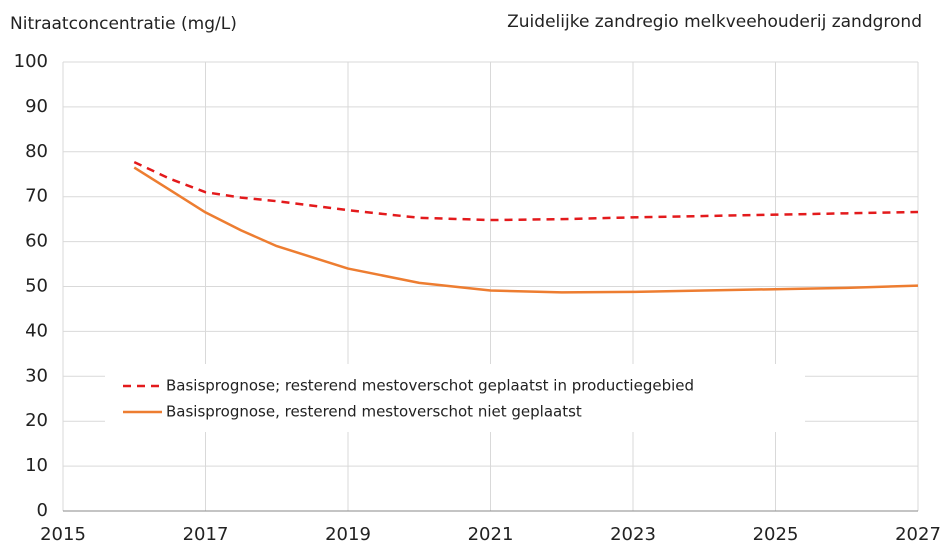  What do you see at coordinates (36, 286) in the screenshot?
I see `y-tick-label: 50` at bounding box center [36, 286].